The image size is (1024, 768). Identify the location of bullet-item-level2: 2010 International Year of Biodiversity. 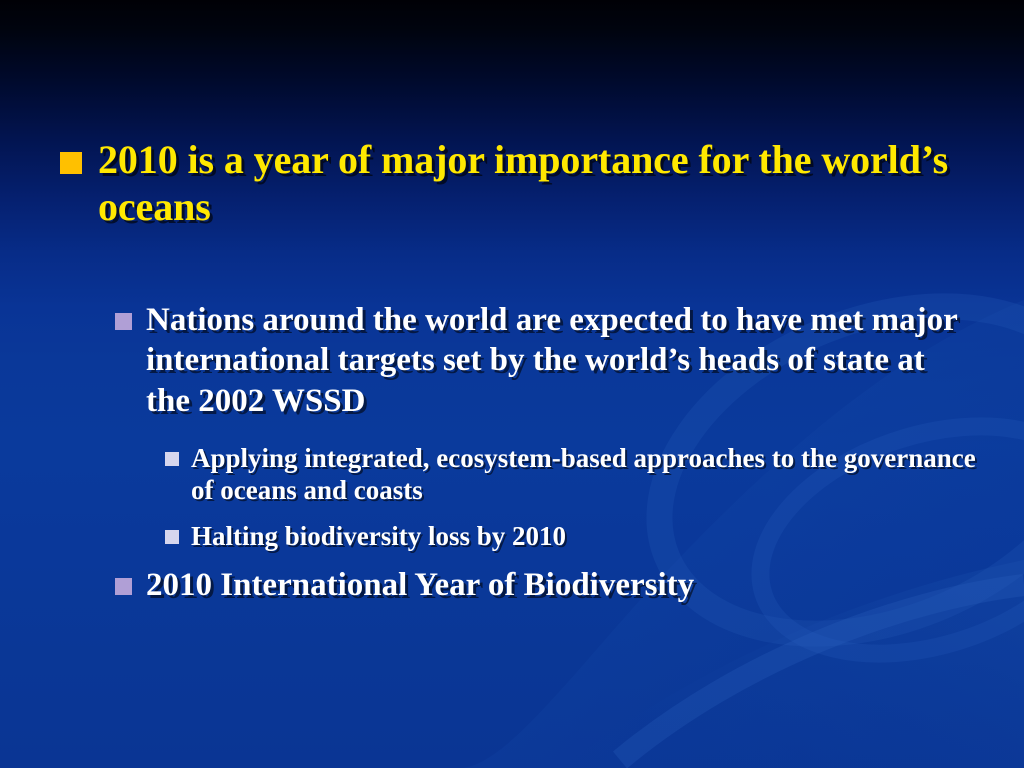
(545, 585).